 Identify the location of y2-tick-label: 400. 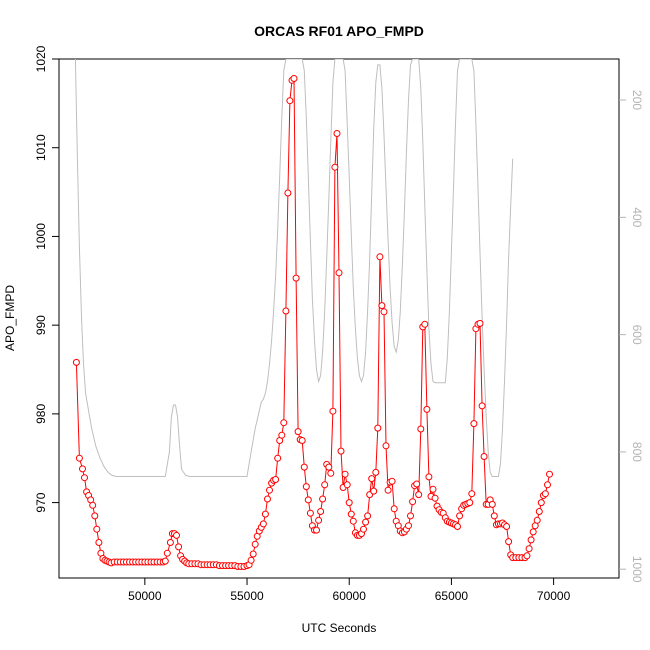
(637, 217).